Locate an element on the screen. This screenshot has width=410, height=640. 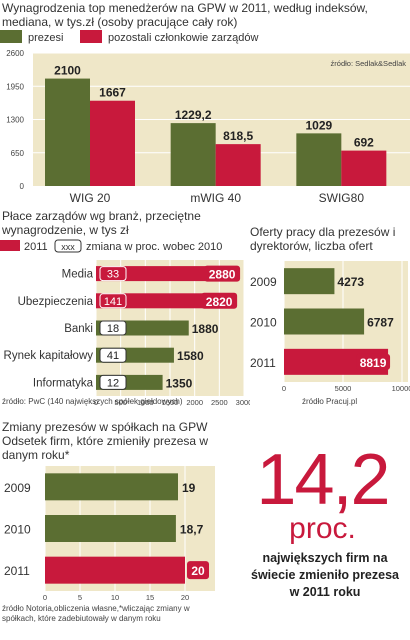
chart2-category-3: Rynek kapitałowy is located at coordinates (49, 356).